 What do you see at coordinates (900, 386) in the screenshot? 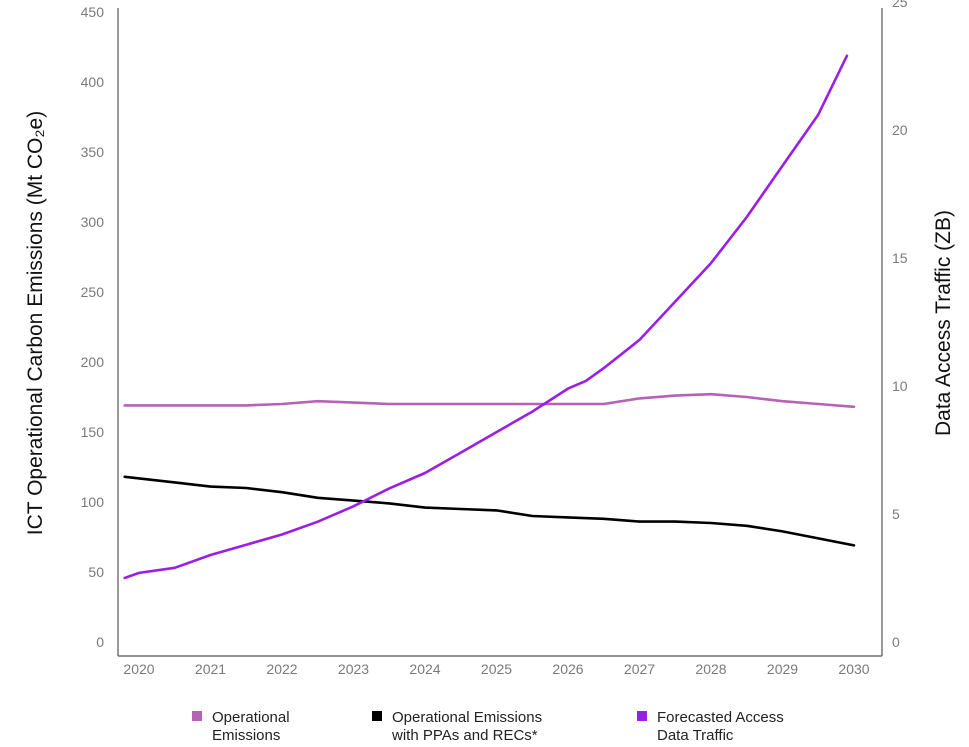
I see `y-right-tick-label: 10` at bounding box center [900, 386].